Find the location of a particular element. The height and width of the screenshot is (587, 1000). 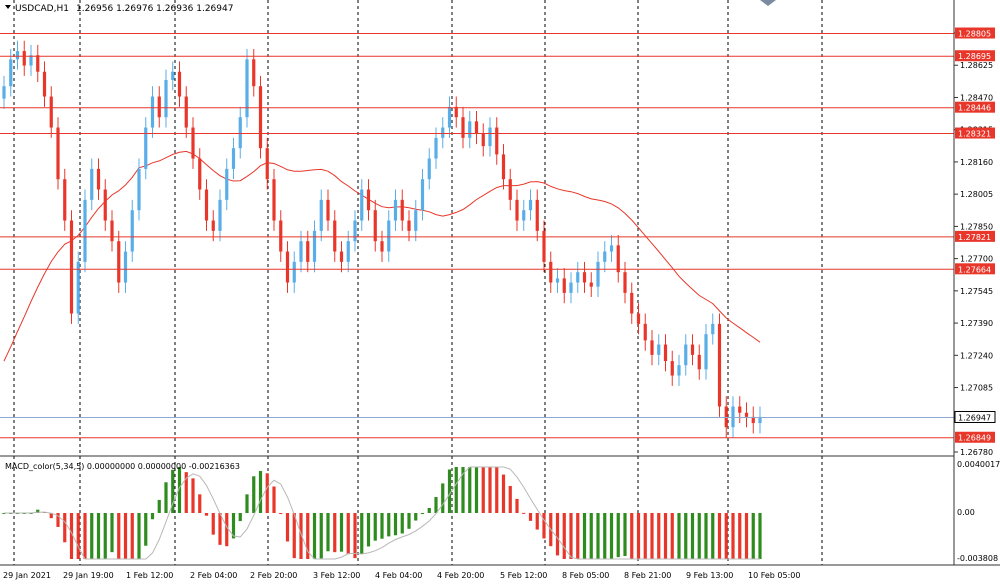

time-tick-label: 1 Feb 12:00 is located at coordinates (149, 575).